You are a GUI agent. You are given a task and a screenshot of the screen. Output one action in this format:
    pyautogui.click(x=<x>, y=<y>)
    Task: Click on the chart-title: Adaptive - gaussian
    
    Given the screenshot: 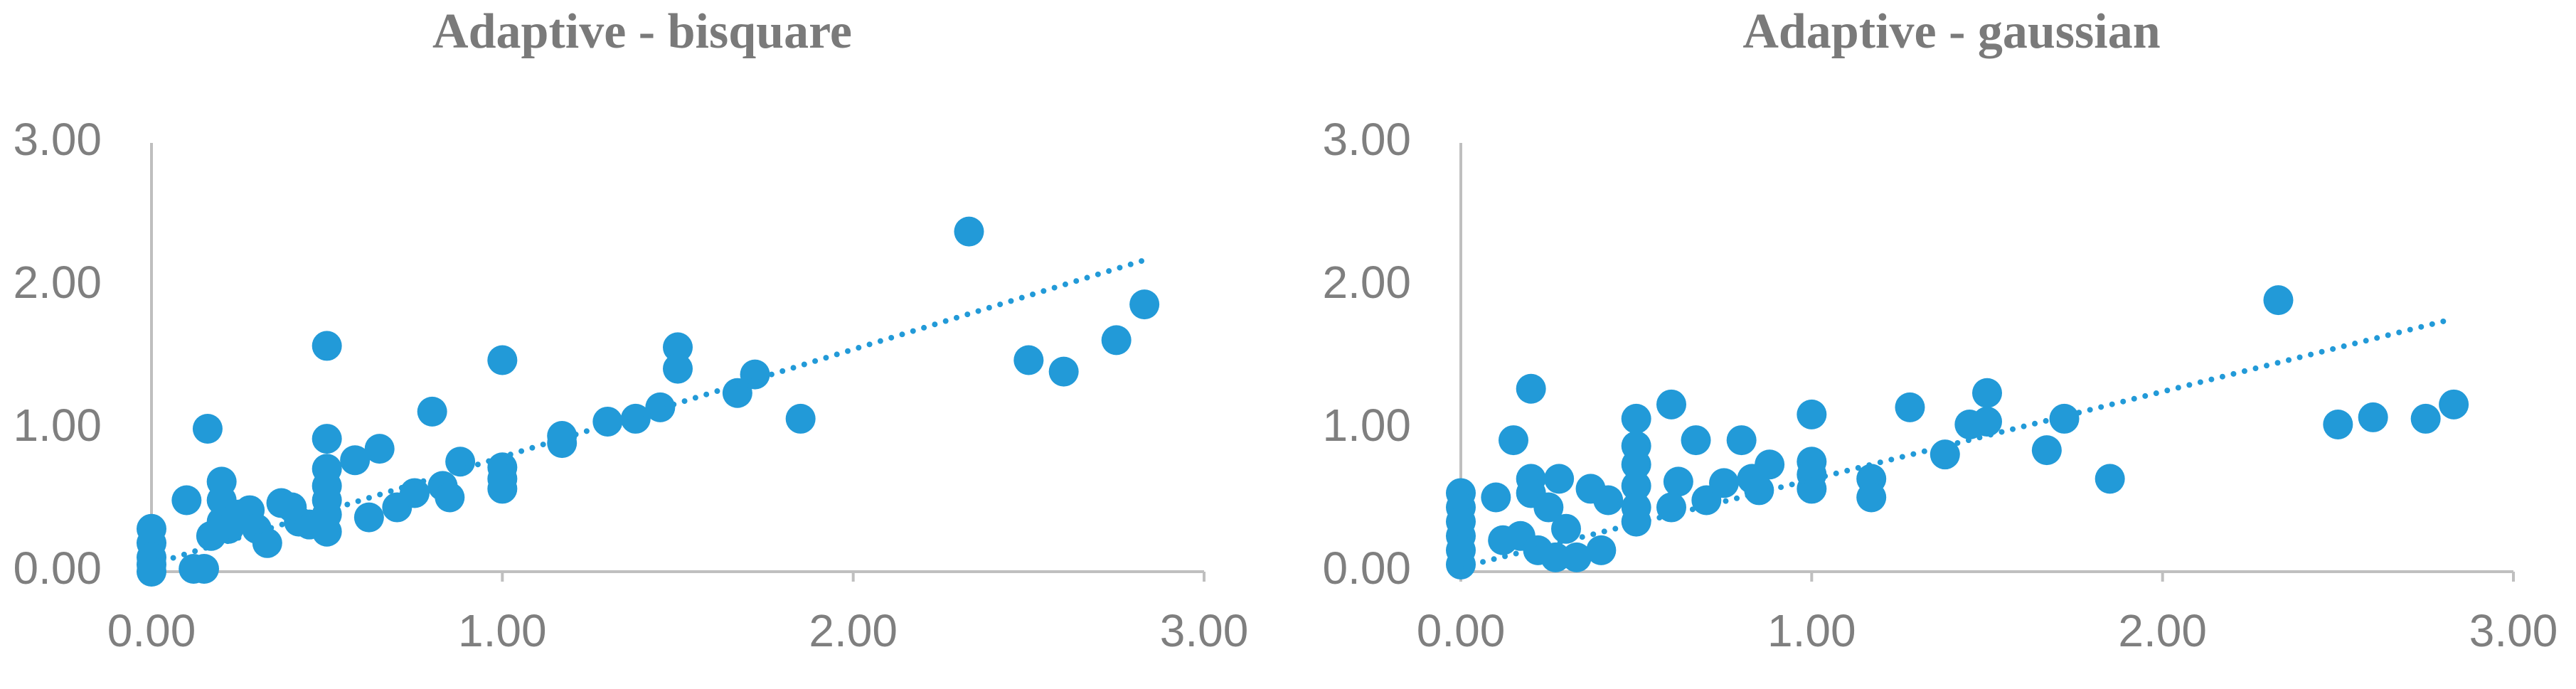 What is the action you would take?
    pyautogui.click(x=1951, y=31)
    